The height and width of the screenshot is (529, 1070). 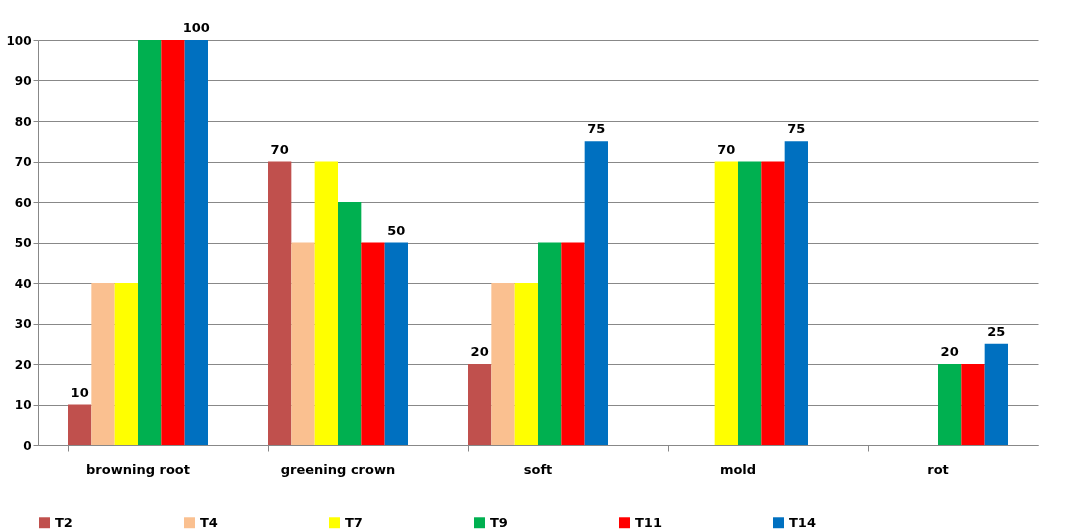 What do you see at coordinates (23, 405) in the screenshot?
I see `y-tick-label: 10` at bounding box center [23, 405].